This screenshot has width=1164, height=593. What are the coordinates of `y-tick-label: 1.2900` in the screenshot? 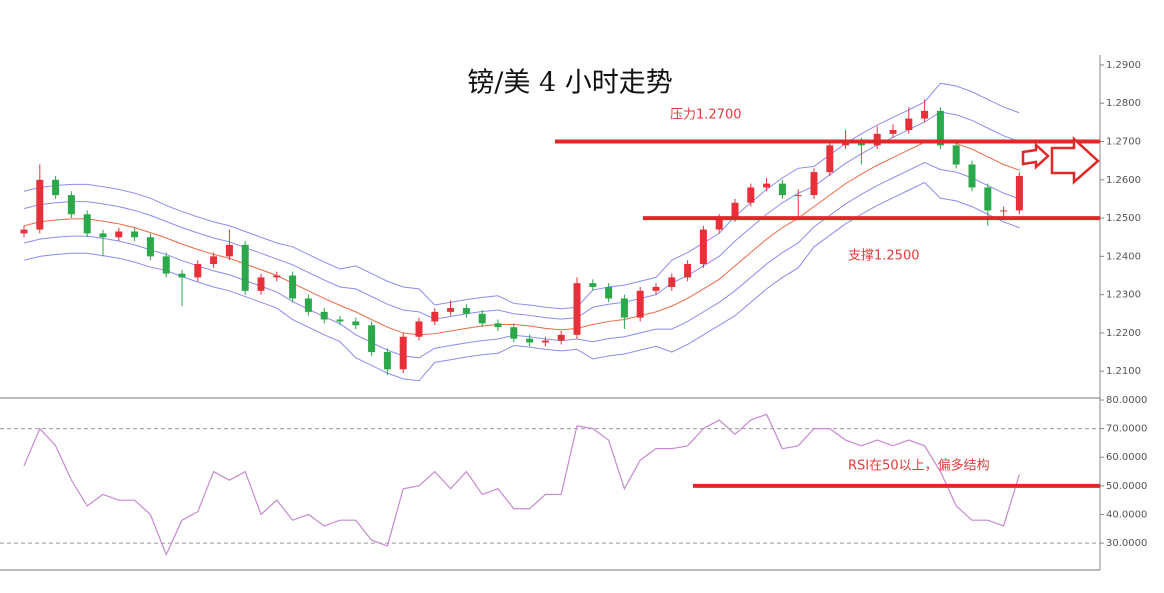 It's located at (1123, 65).